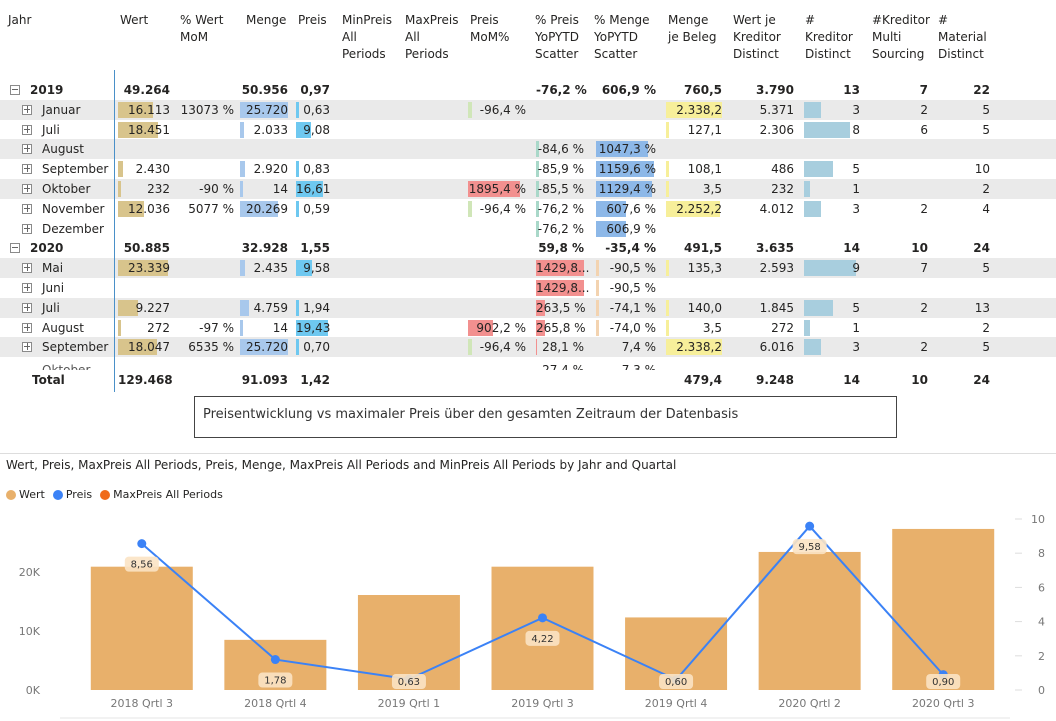 The height and width of the screenshot is (721, 1056). What do you see at coordinates (924, 129) in the screenshot?
I see `cell-value: 6` at bounding box center [924, 129].